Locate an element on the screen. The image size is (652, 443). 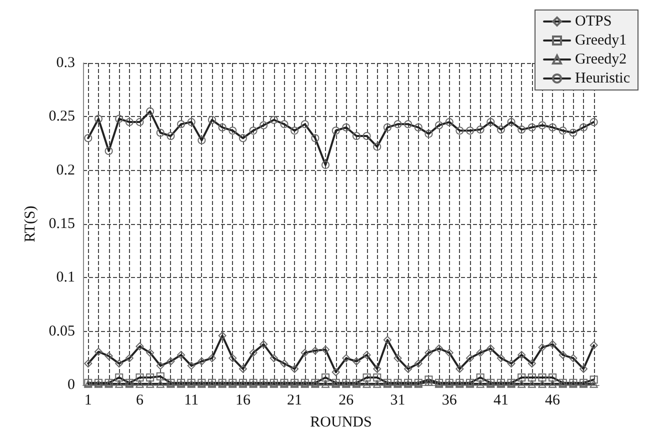
y-tick-label: 0.1 is located at coordinates (65, 278).